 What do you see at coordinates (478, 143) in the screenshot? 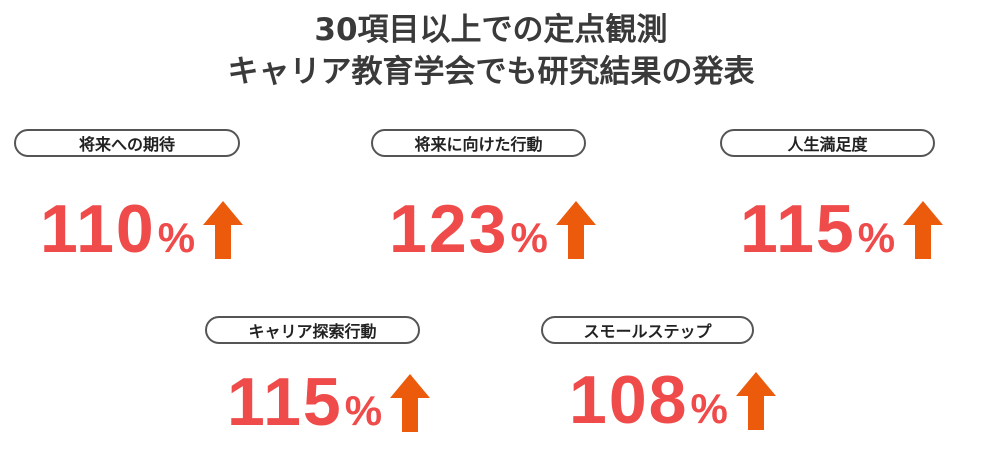
I see `metric-label: 将来に向けた行動` at bounding box center [478, 143].